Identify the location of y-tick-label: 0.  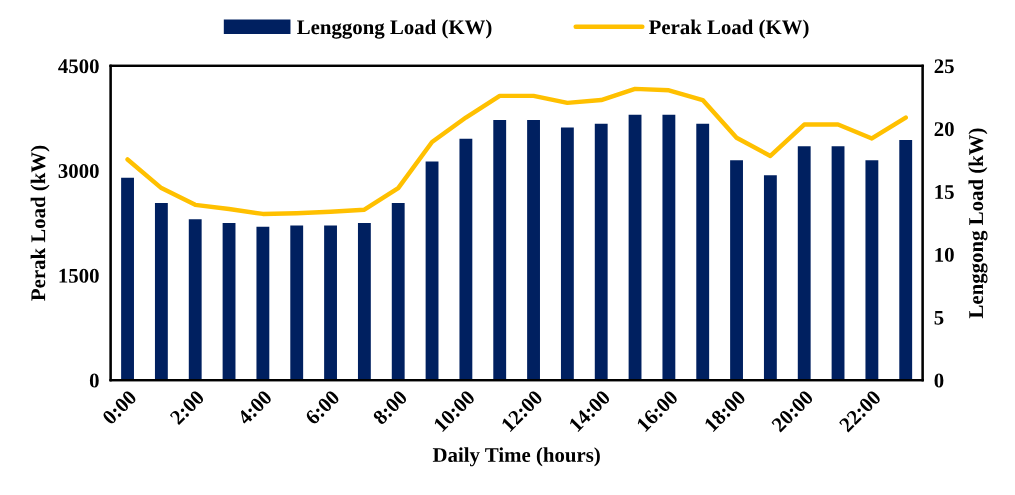
(94, 380).